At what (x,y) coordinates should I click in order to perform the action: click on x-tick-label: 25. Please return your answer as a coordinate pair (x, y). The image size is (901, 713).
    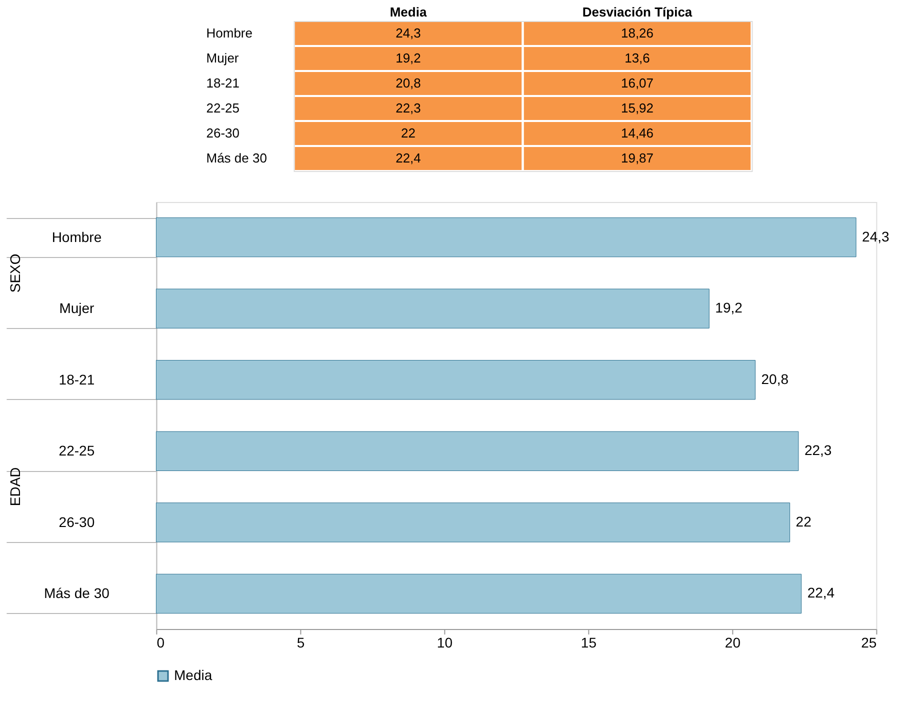
    Looking at the image, I should click on (869, 642).